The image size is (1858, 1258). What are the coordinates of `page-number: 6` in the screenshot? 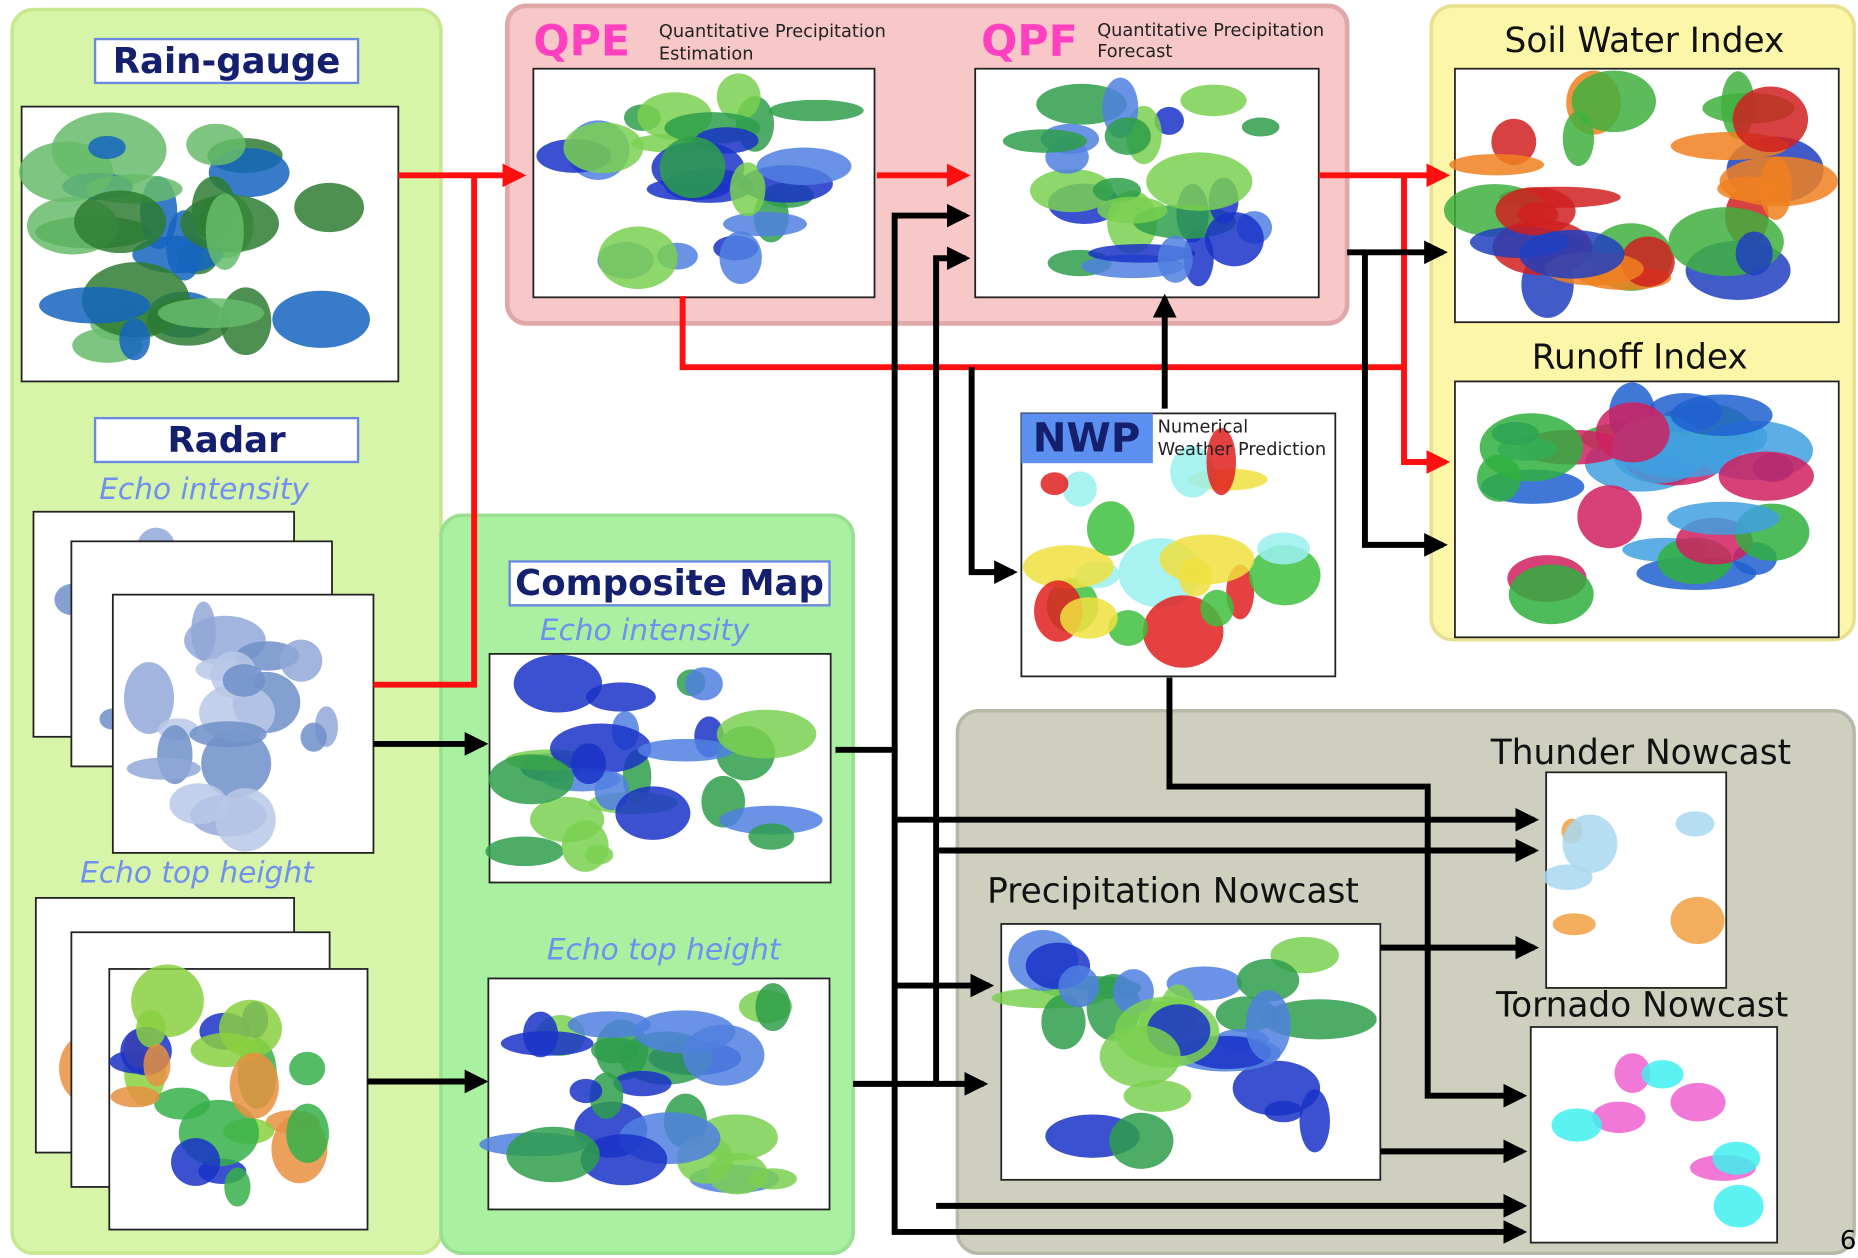 It's located at (1848, 1241).